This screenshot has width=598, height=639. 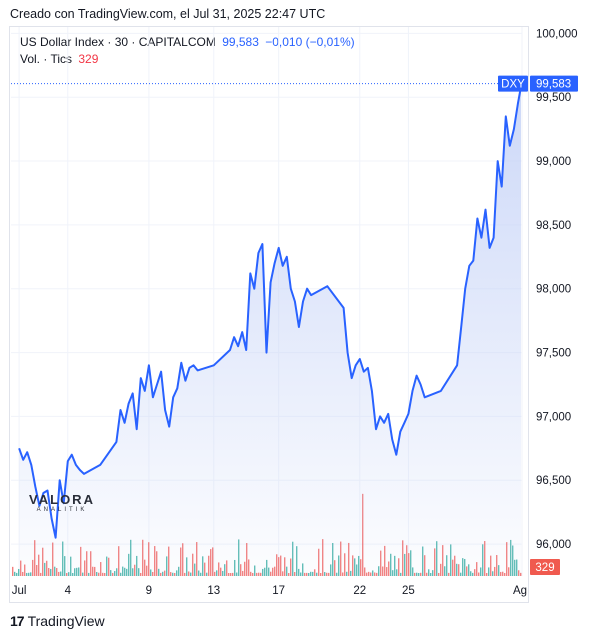 What do you see at coordinates (88, 59) in the screenshot?
I see `volume-value: 329` at bounding box center [88, 59].